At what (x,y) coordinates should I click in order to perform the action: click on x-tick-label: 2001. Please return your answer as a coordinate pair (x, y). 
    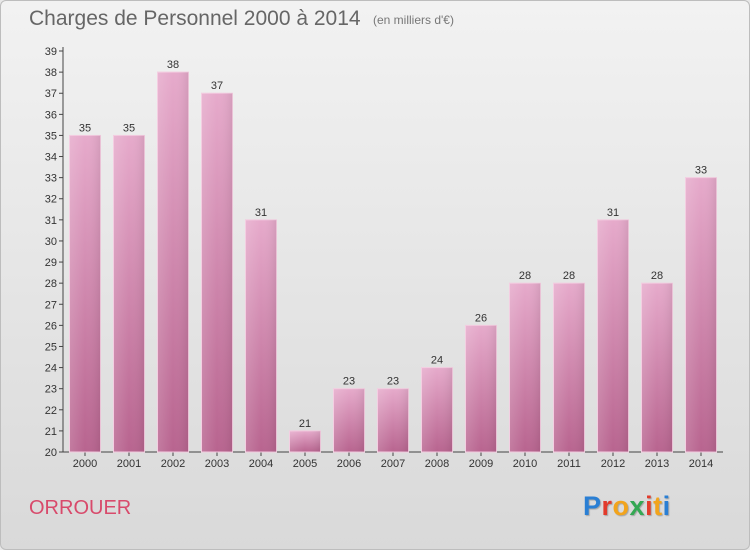
    Looking at the image, I should click on (129, 464).